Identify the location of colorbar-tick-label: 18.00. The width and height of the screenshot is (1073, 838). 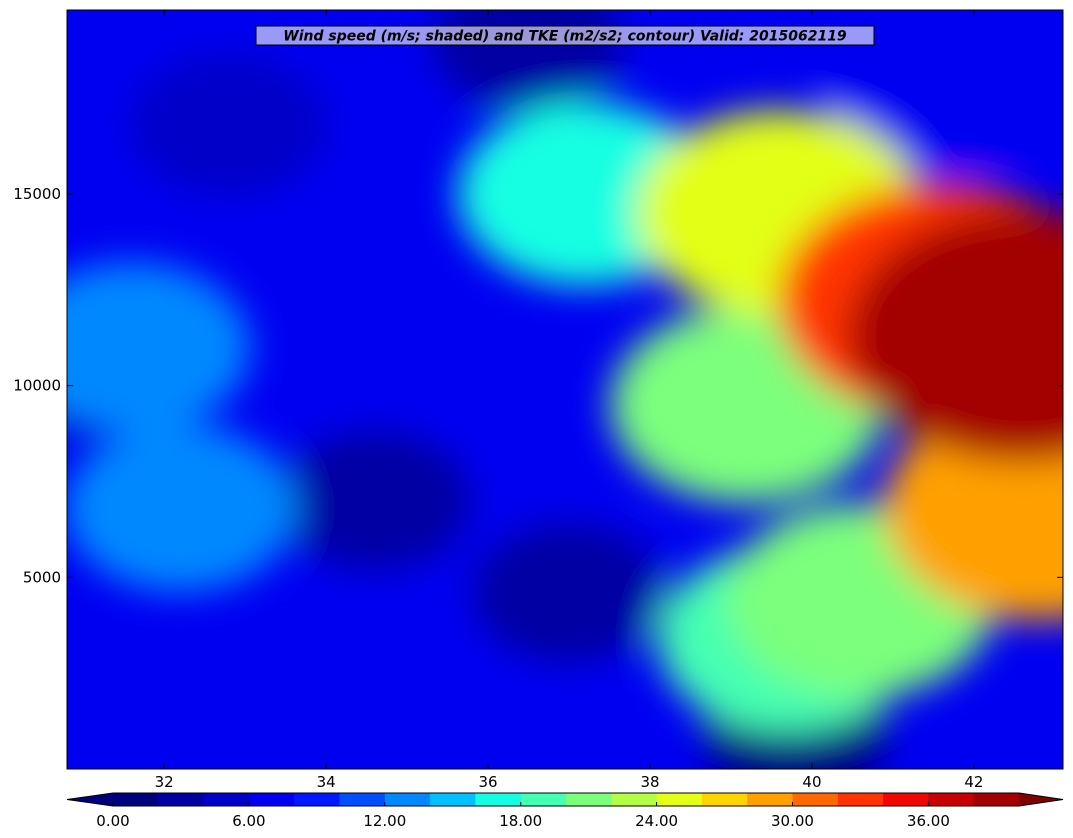
(520, 821).